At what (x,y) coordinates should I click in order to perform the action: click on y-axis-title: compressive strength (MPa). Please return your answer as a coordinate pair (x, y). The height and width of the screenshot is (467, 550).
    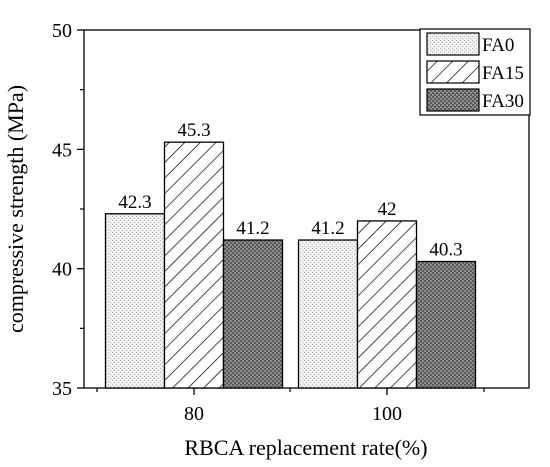
    Looking at the image, I should click on (15, 209).